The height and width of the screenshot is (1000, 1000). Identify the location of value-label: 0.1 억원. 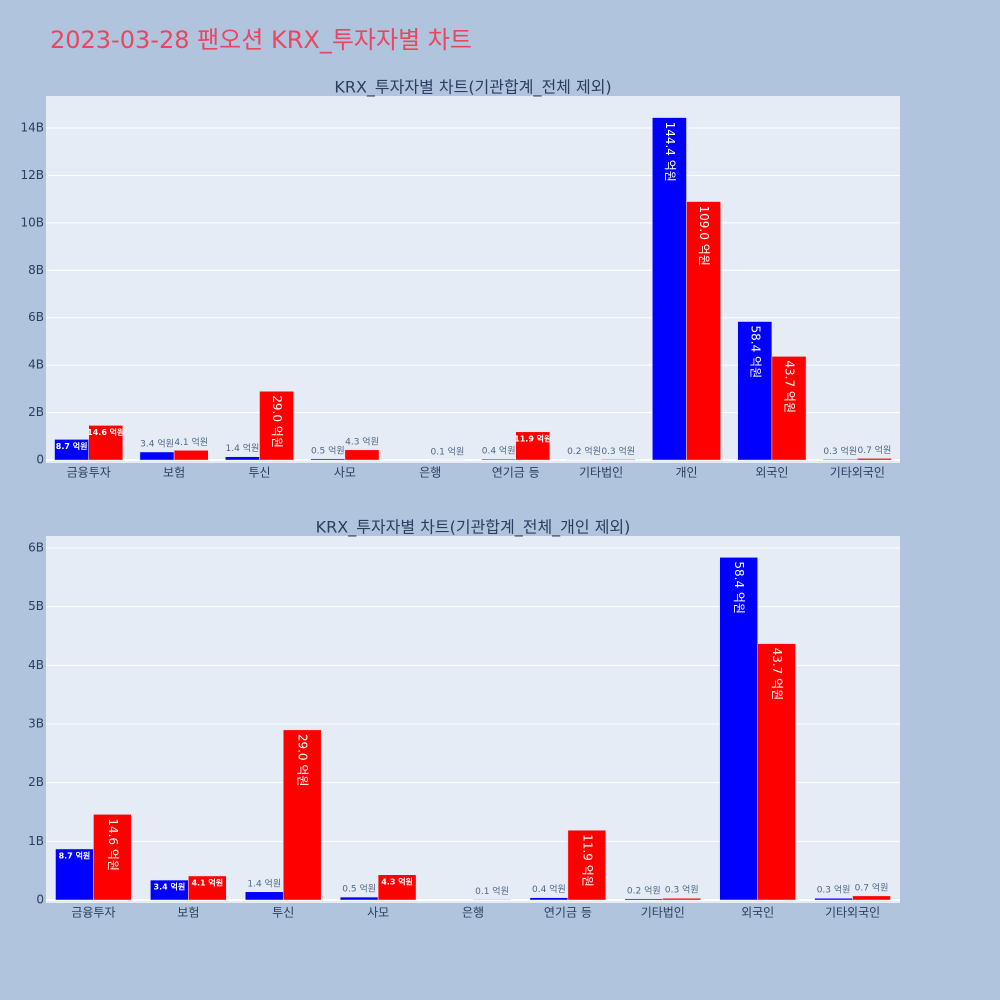
(492, 891).